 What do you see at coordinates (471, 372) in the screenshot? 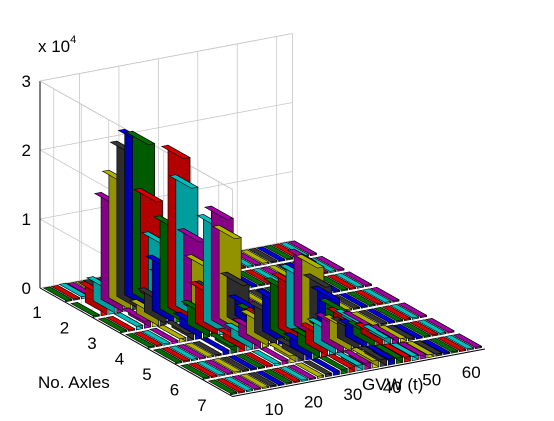
I see `y-tick-label: 60` at bounding box center [471, 372].